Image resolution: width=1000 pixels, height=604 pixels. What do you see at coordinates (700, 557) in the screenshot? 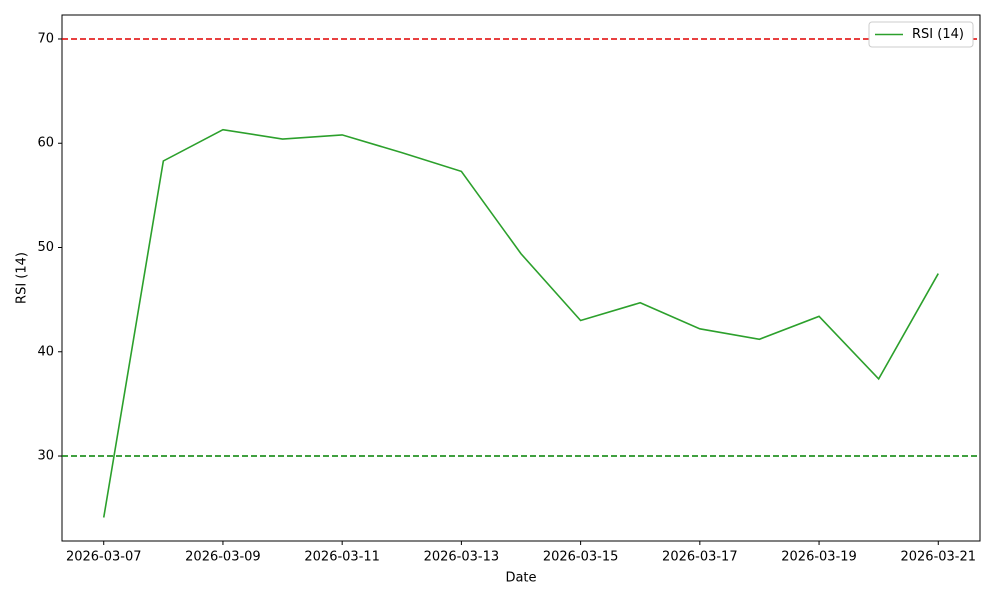
I see `x-tick-label: 2026-03-17` at bounding box center [700, 557].